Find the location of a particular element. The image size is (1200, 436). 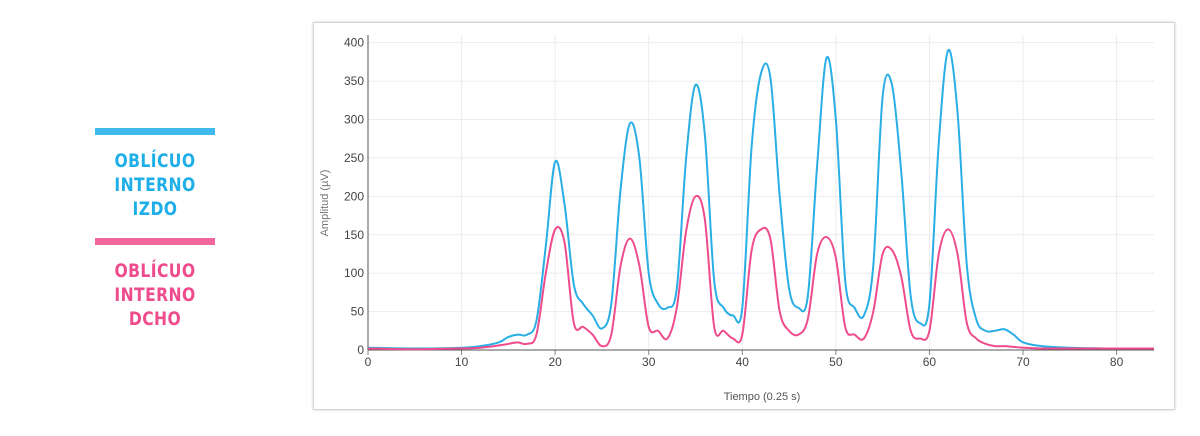

legend-label-izdo-line1: OBLÍCUO INTERNO is located at coordinates (155, 173).